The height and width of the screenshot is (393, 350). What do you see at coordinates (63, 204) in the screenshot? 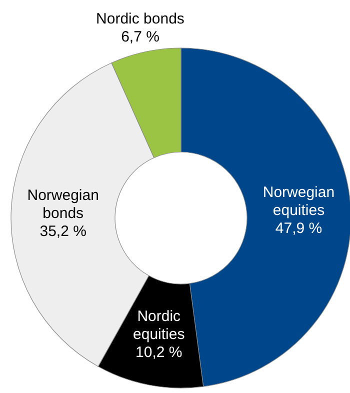
I see `slice-label: Norwegian bonds` at bounding box center [63, 204].